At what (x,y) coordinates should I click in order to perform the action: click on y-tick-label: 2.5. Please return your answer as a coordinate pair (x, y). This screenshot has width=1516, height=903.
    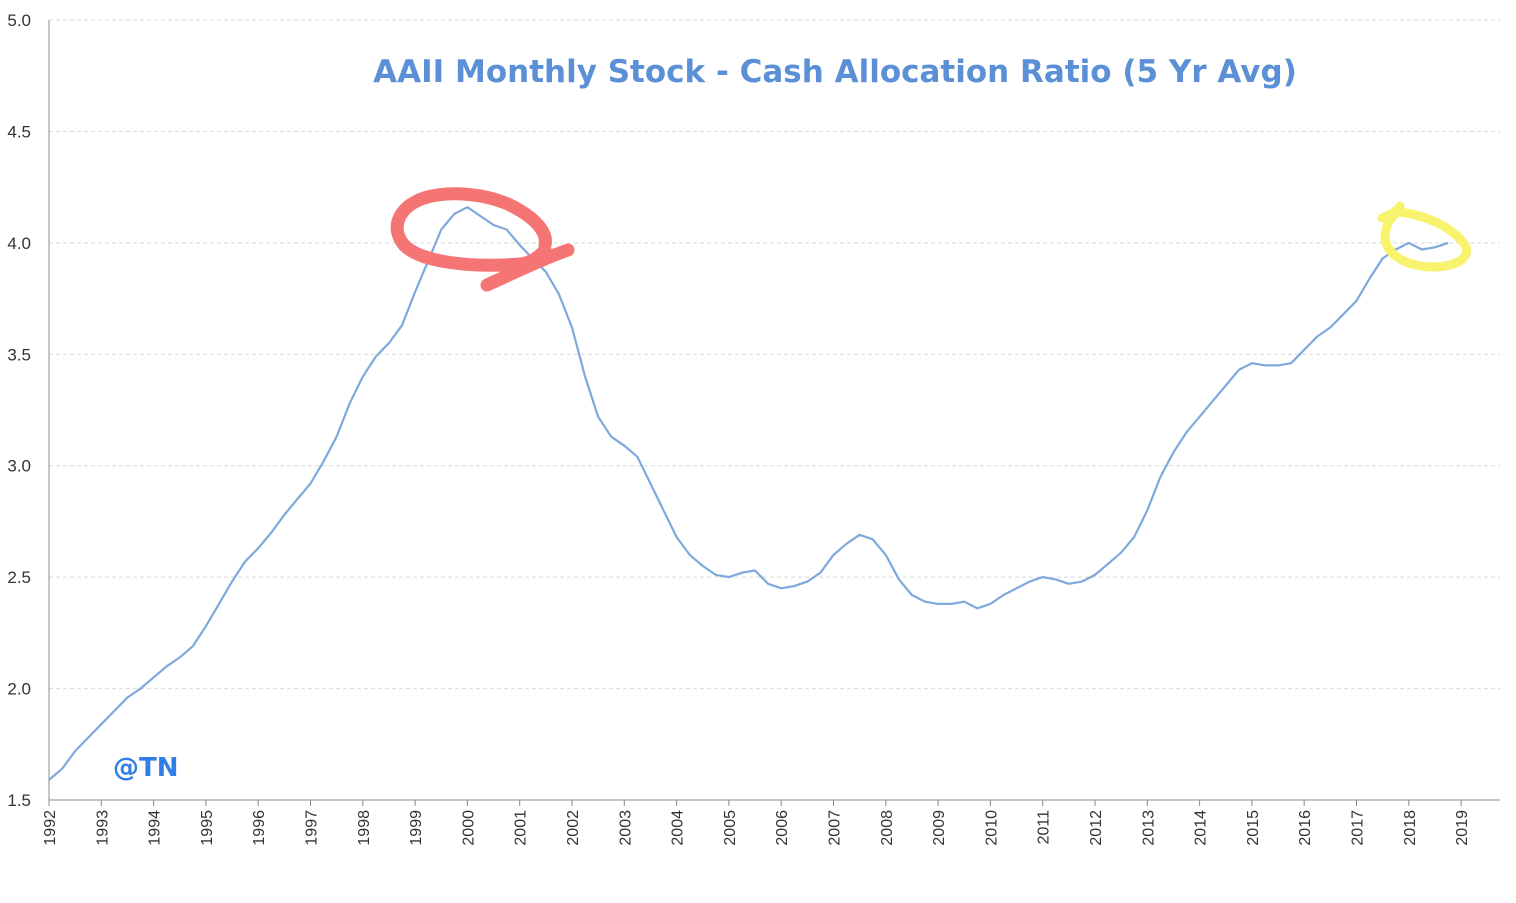
    Looking at the image, I should click on (19, 577).